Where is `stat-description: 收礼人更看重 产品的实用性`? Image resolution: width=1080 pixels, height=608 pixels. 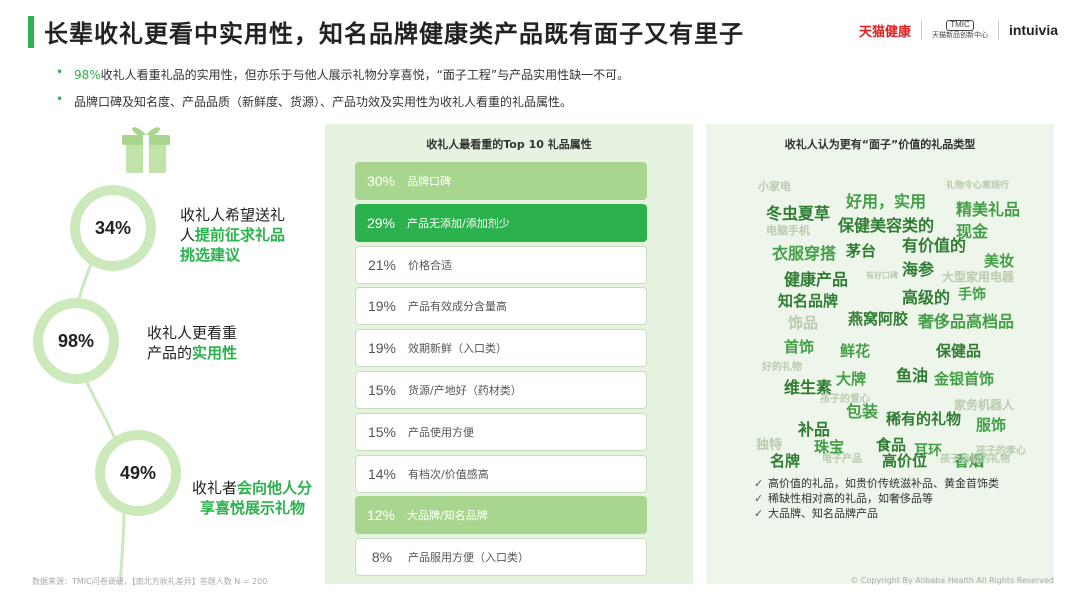
stat-description: 收礼人更看重 产品的实用性 is located at coordinates (192, 343).